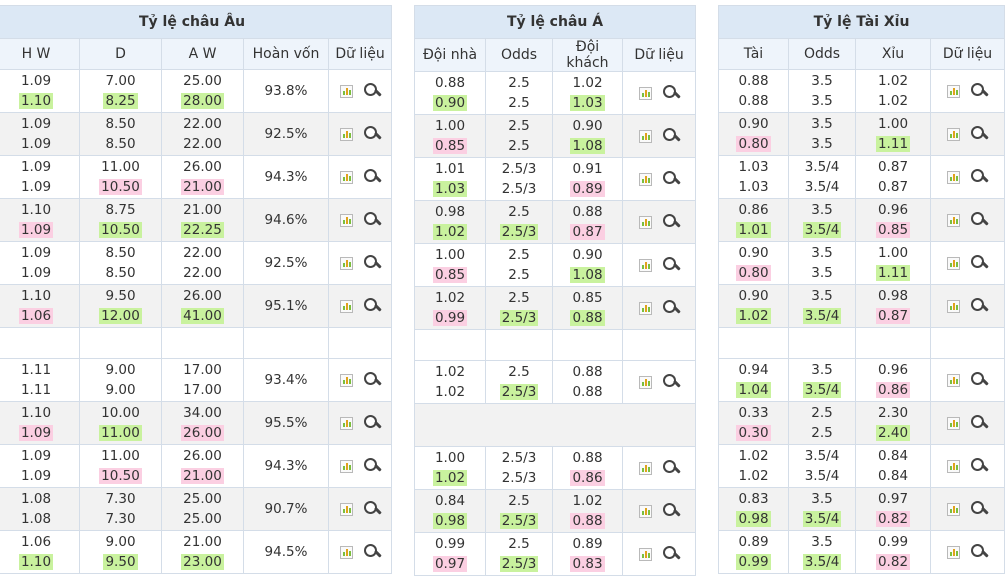  What do you see at coordinates (196, 220) in the screenshot?
I see `table-row: 1.10 1.09 8.75 10.50 21.00 22.25 94.6%` at bounding box center [196, 220].